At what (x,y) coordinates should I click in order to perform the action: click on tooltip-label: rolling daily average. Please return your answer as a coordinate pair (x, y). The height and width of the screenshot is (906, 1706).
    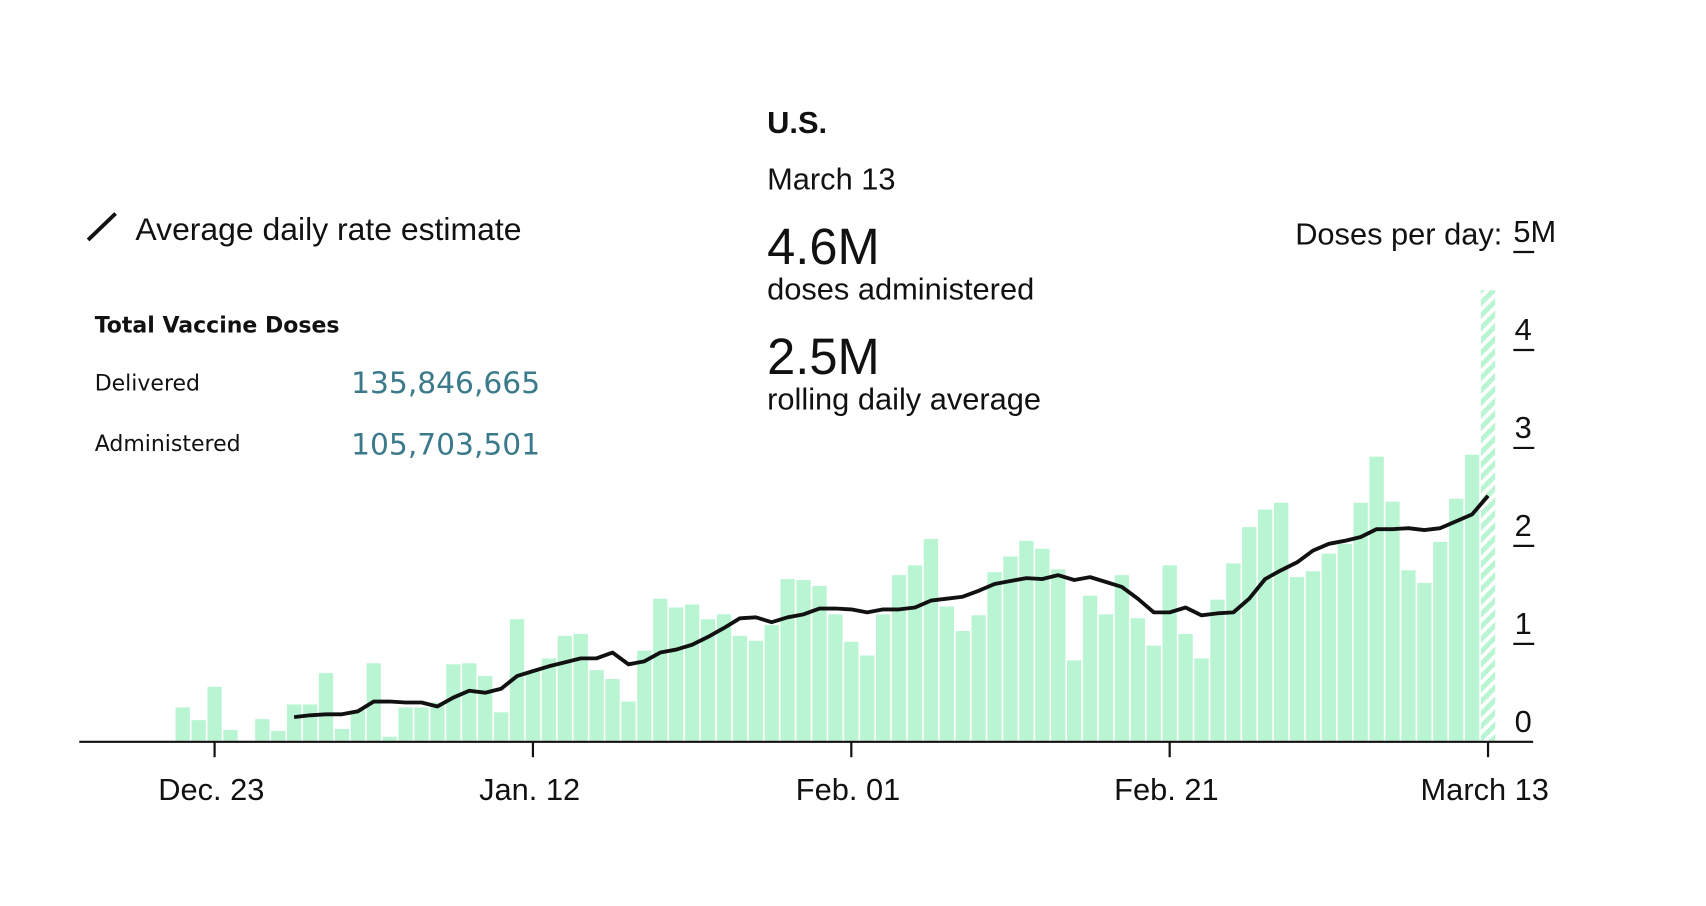
    Looking at the image, I should click on (904, 398).